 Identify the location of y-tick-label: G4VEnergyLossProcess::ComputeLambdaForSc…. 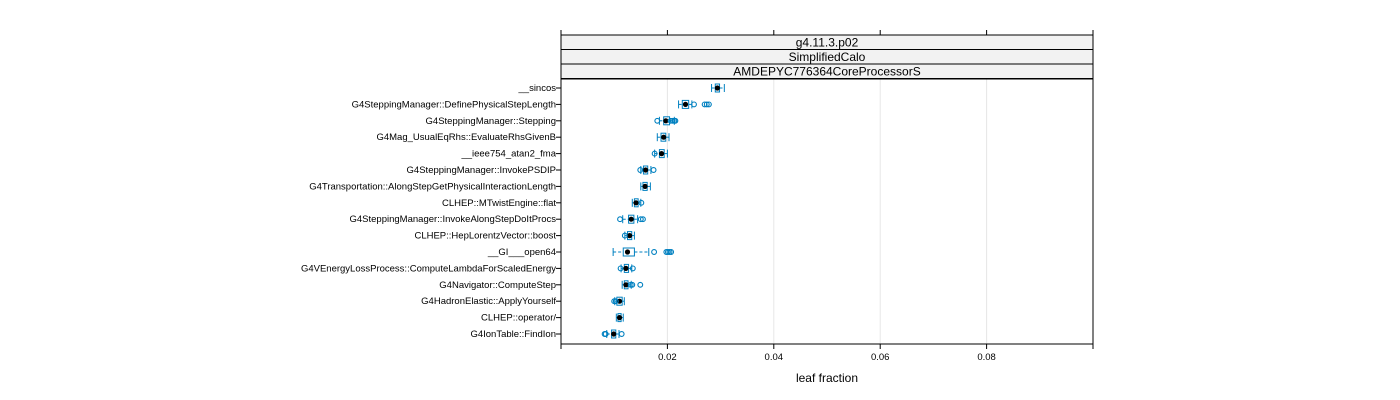
(428, 268).